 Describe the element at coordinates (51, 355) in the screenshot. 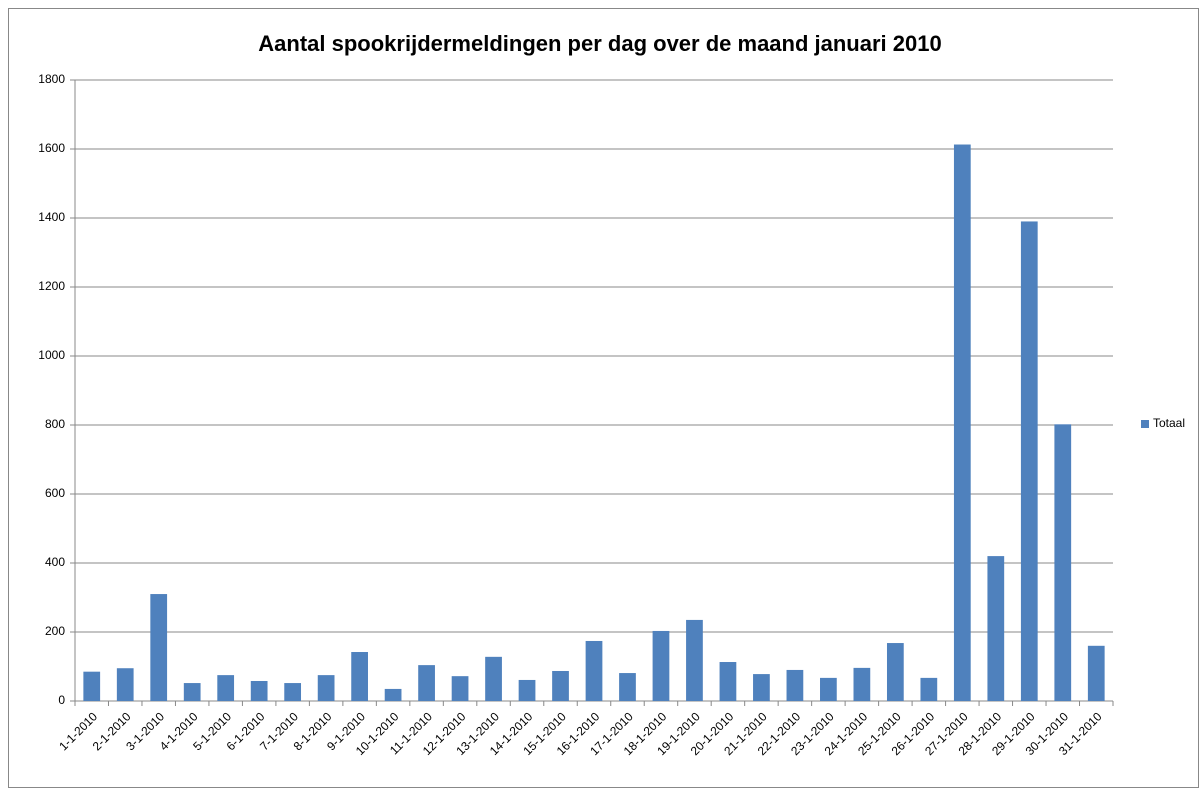

I see `y-tick-label: 1000` at that location.